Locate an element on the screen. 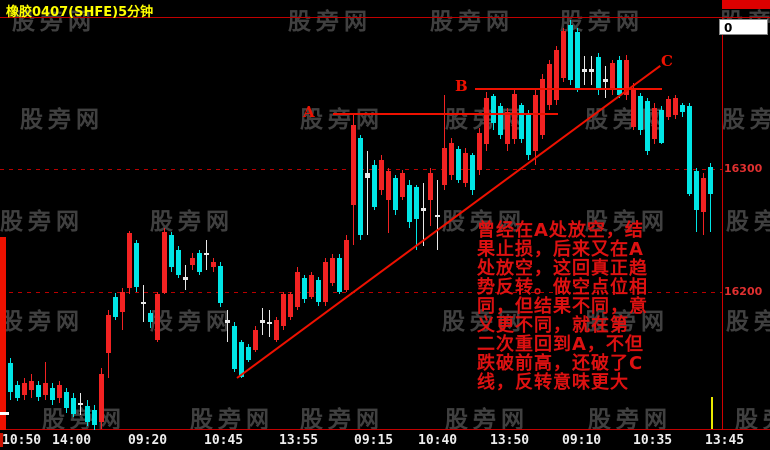 This screenshot has width=770, height=450. resistance-line-a is located at coordinates (445, 114).